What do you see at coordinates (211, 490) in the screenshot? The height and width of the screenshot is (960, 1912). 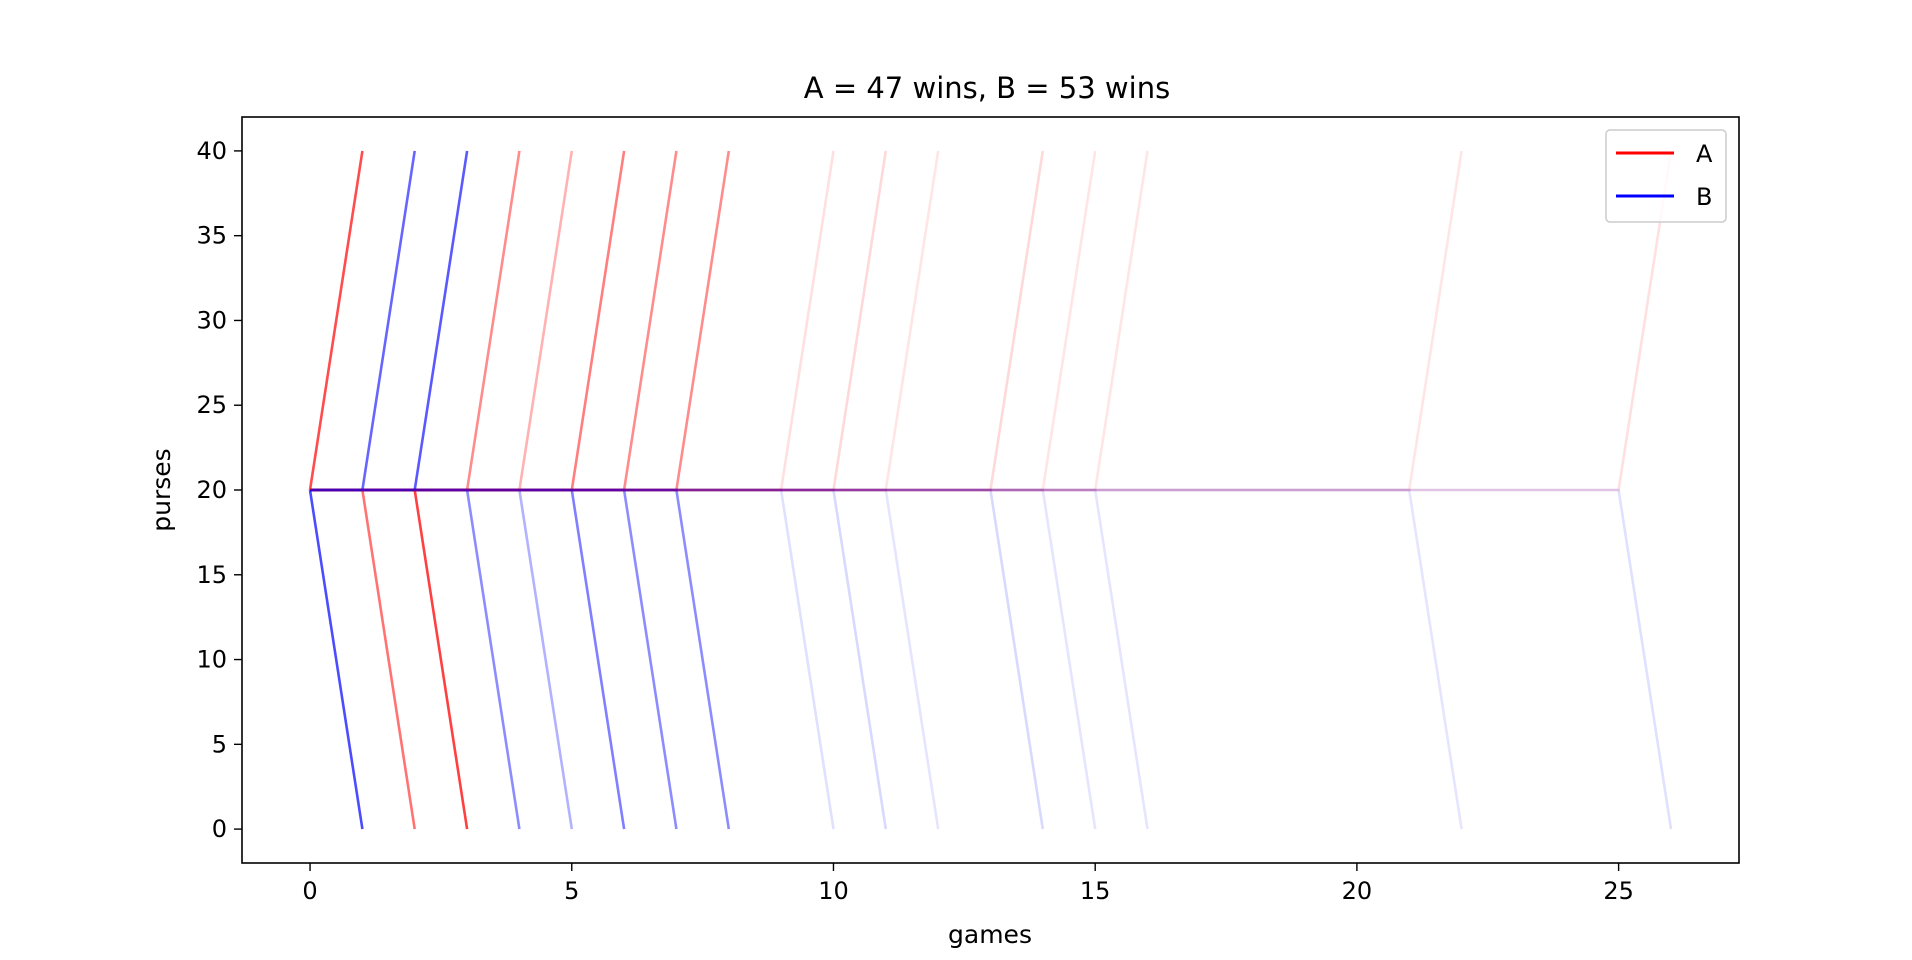 I see `y-tick-label: 20` at bounding box center [211, 490].